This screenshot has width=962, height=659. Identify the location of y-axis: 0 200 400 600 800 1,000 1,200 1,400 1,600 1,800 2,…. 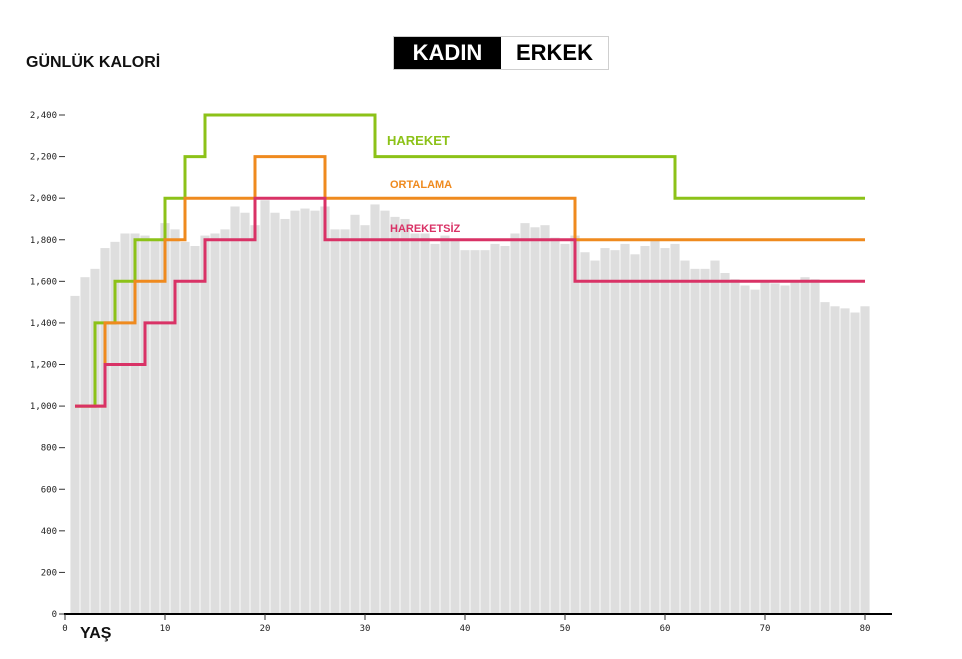
(47, 365).